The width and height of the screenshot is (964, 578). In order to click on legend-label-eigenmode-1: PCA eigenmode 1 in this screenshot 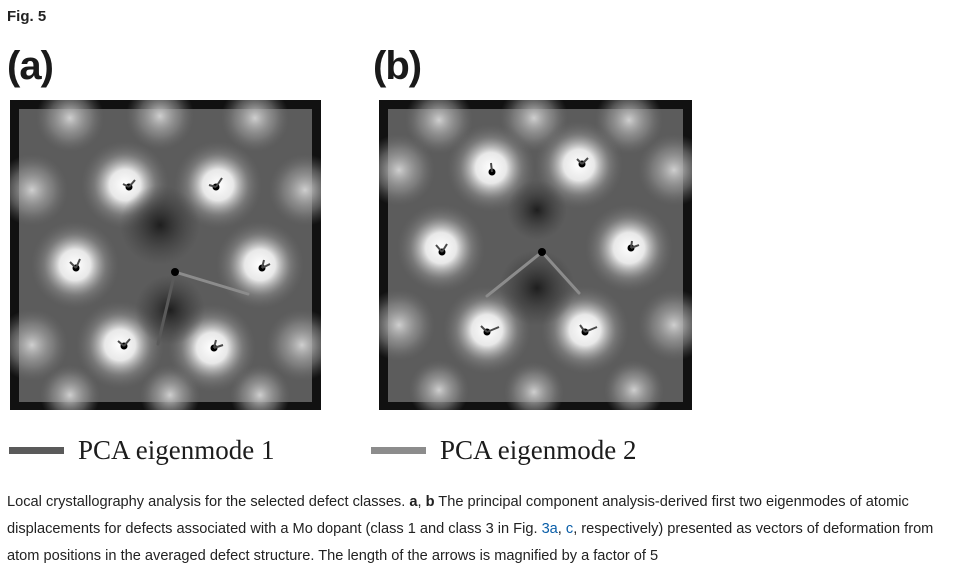, I will do `click(176, 449)`.